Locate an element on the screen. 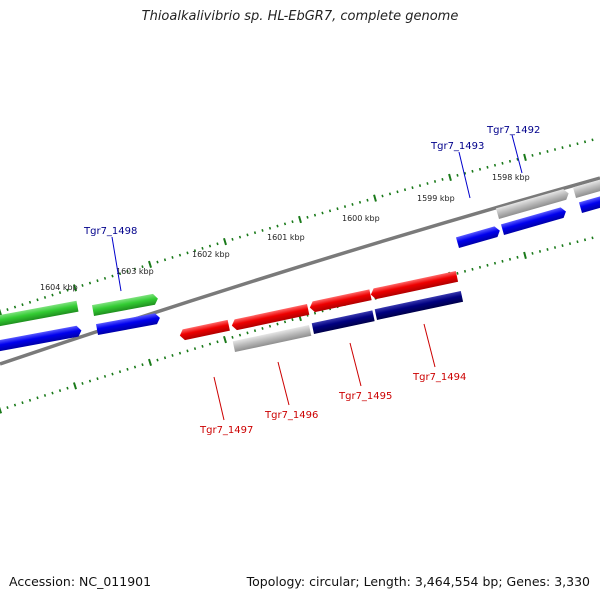 This screenshot has height=600, width=600. gene-label-tgr7-1496: Tgr7_1496 is located at coordinates (291, 415).